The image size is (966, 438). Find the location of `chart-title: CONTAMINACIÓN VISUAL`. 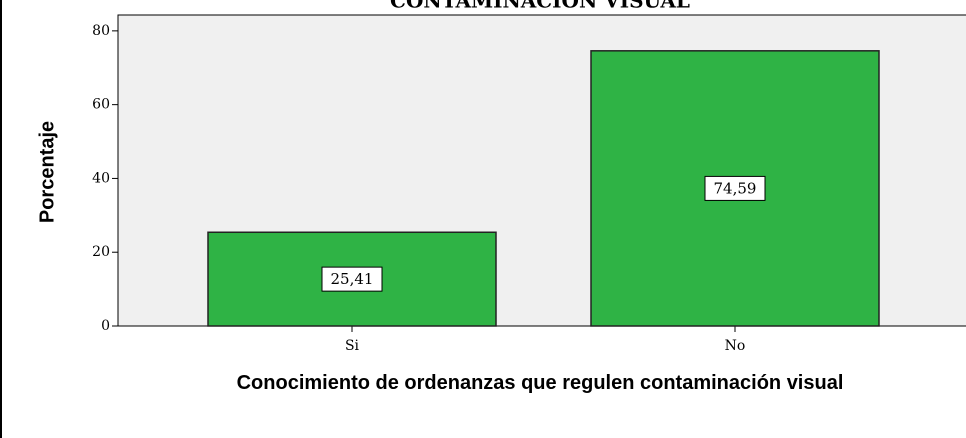

chart-title: CONTAMINACIÓN VISUAL is located at coordinates (540, 6).